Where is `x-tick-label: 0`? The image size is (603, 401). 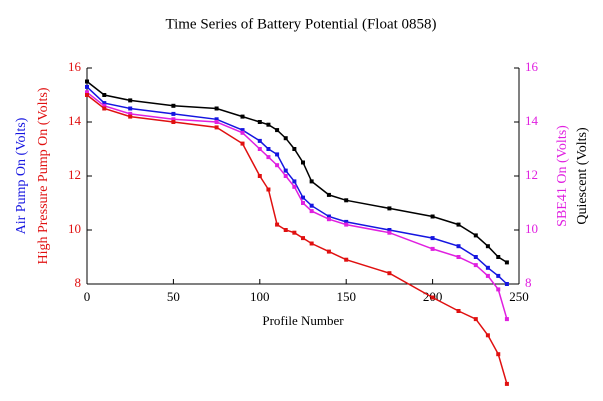 x-tick-label: 0 is located at coordinates (87, 296).